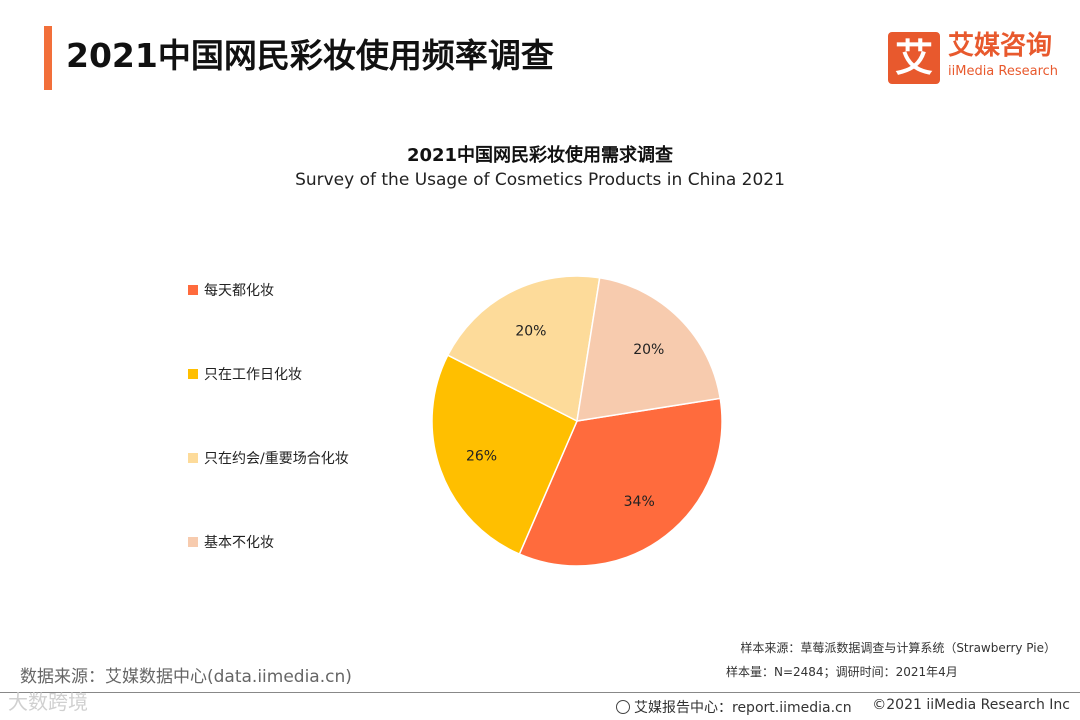  Describe the element at coordinates (1003, 71) in the screenshot. I see `logo-name-en: iiMedia Research` at that location.